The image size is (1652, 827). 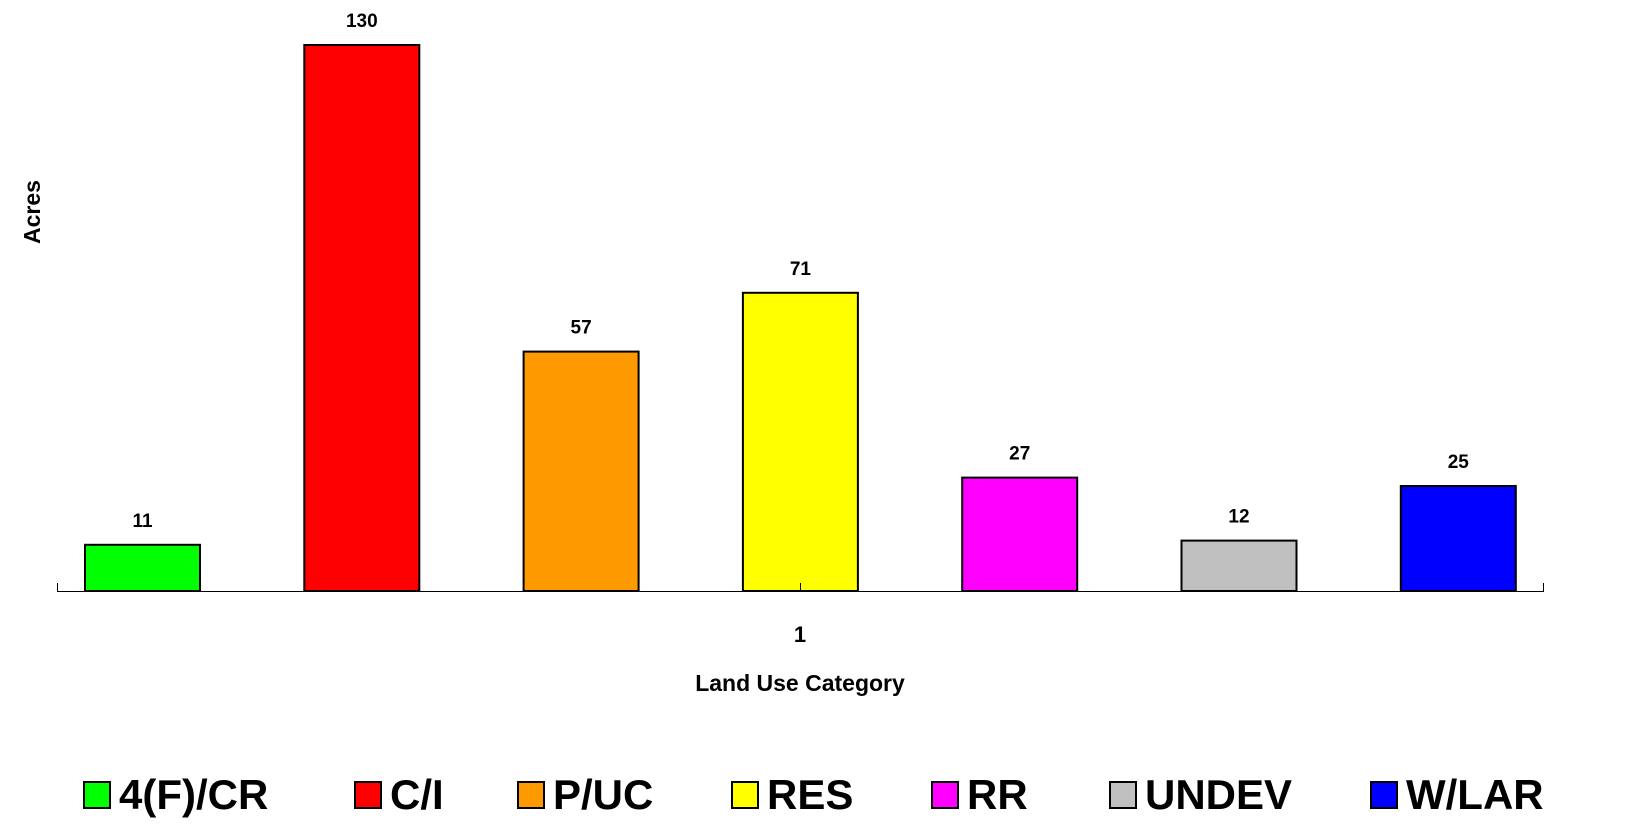 What do you see at coordinates (362, 318) in the screenshot?
I see `bar-c-i` at bounding box center [362, 318].